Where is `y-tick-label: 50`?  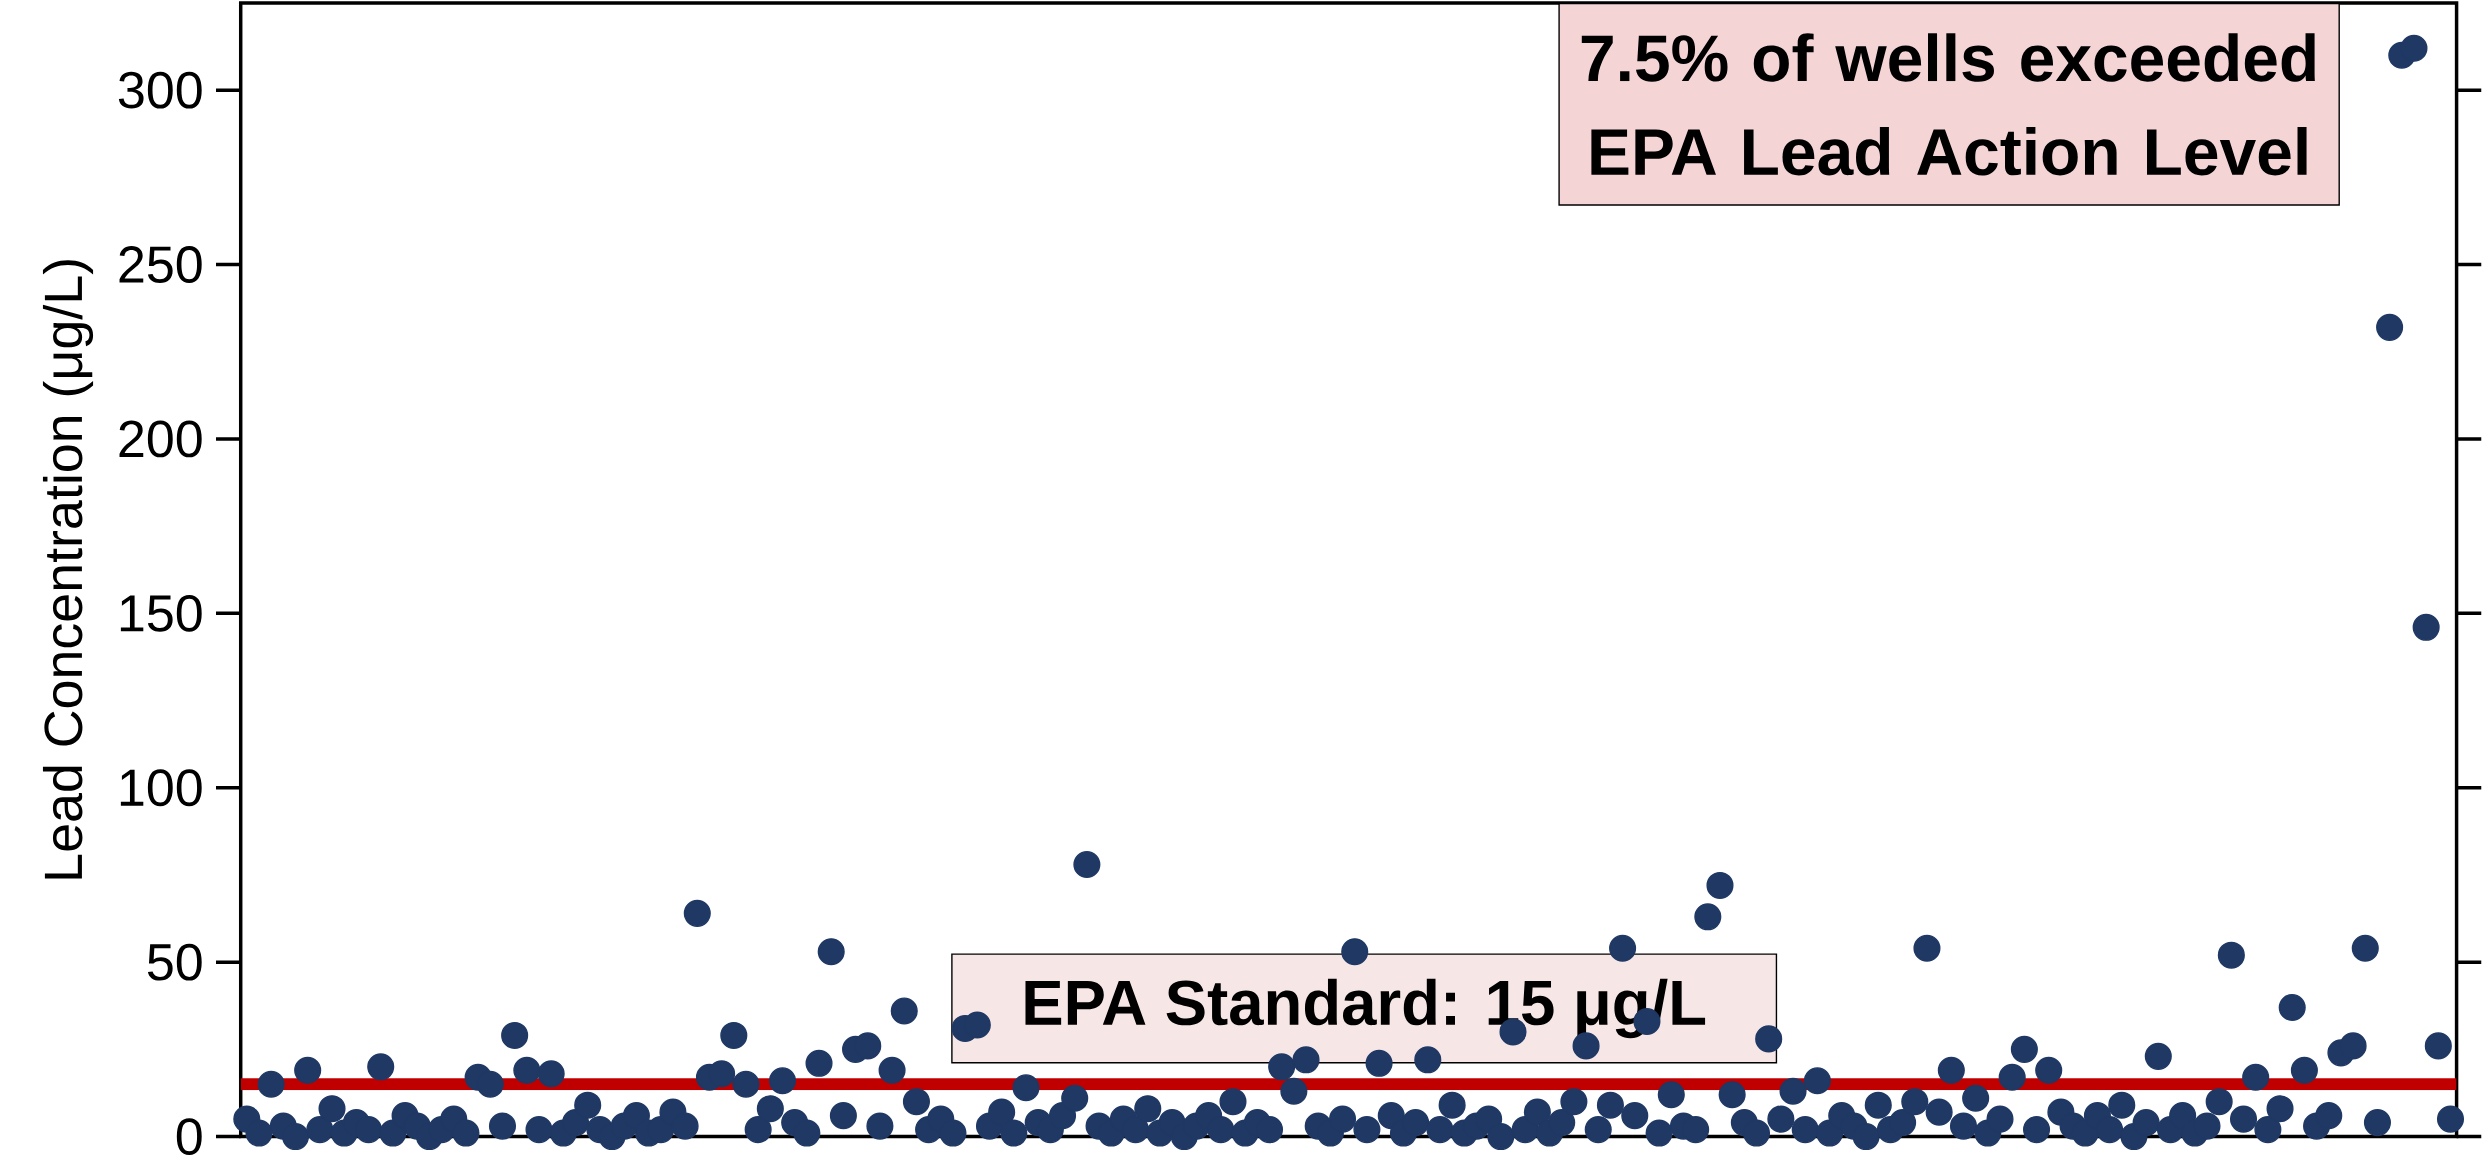
y-tick-label: 50 is located at coordinates (174, 962).